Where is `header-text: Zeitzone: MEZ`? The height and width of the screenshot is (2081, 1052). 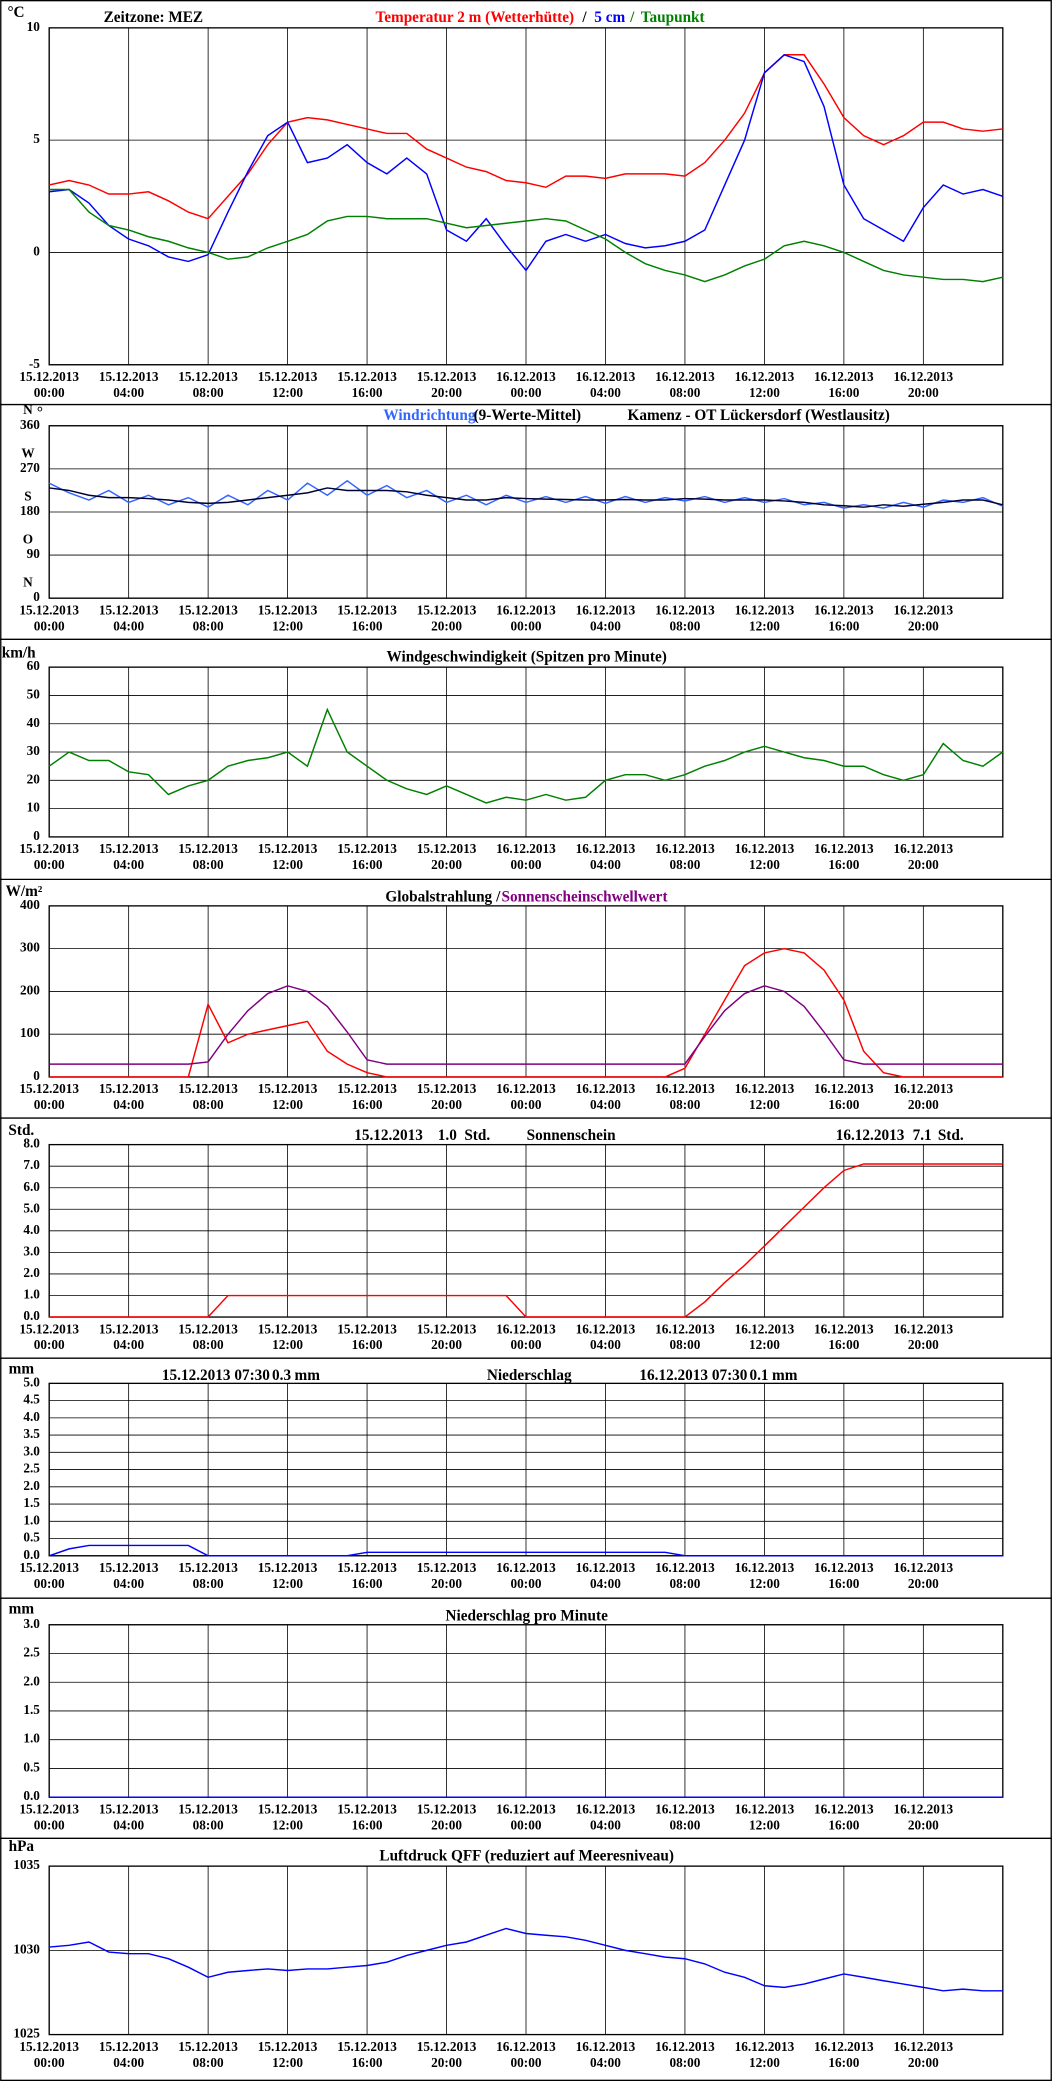 header-text: Zeitzone: MEZ is located at coordinates (154, 17).